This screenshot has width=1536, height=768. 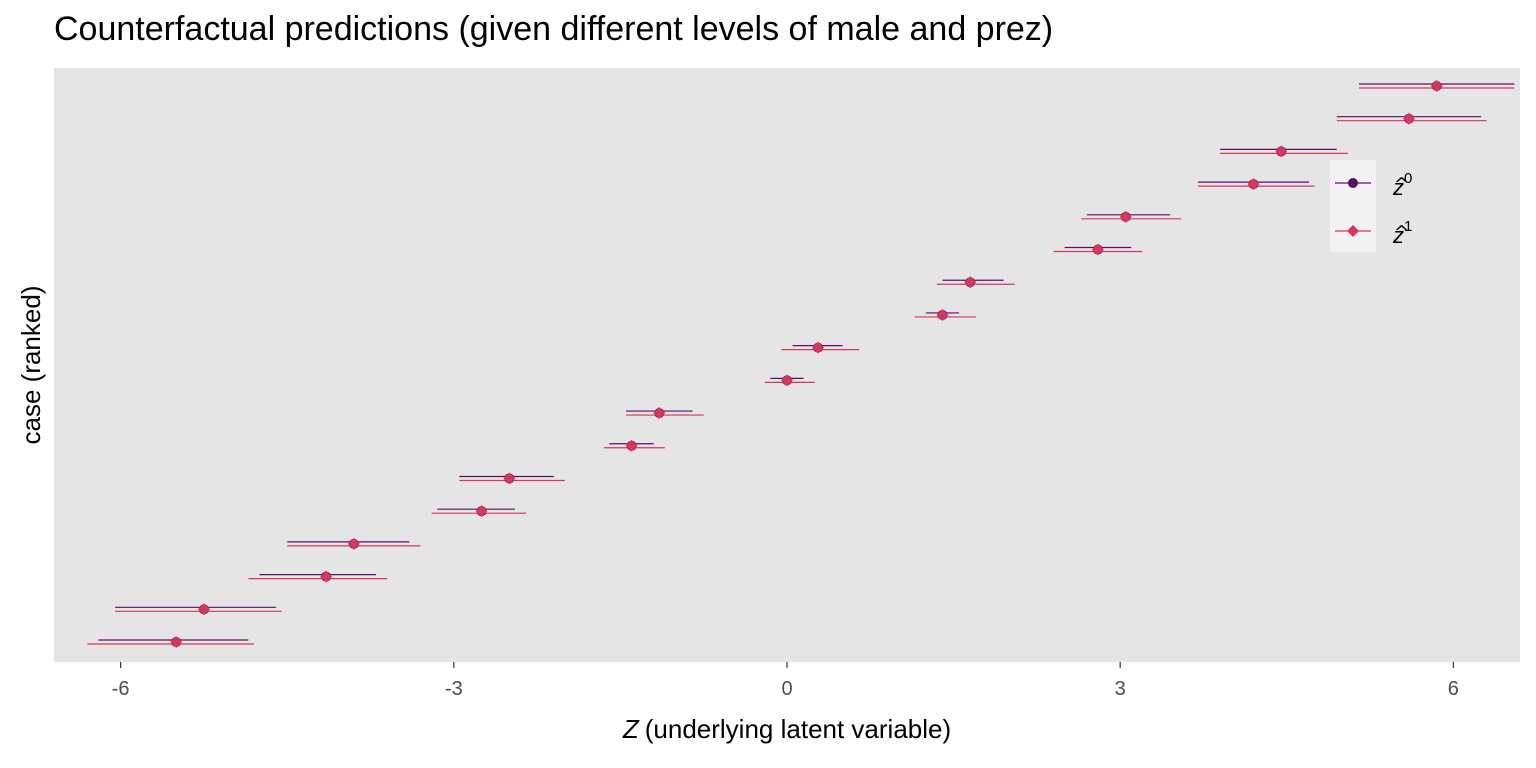 I want to click on legend-hat-z1: ^, so click(x=1401, y=232).